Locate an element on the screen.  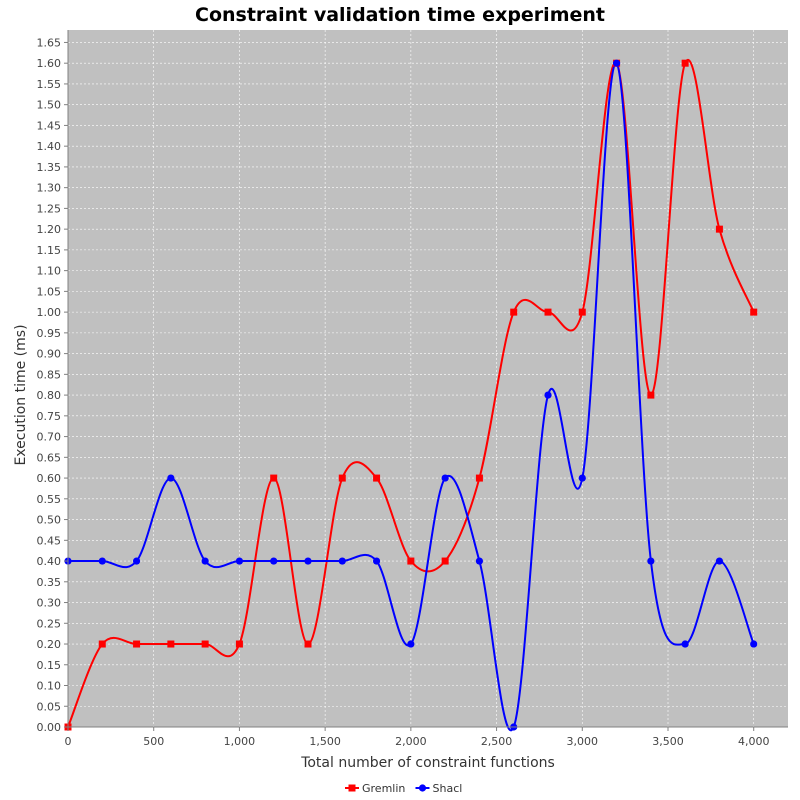
y-tick-label: 0.00 is located at coordinates (49, 727).